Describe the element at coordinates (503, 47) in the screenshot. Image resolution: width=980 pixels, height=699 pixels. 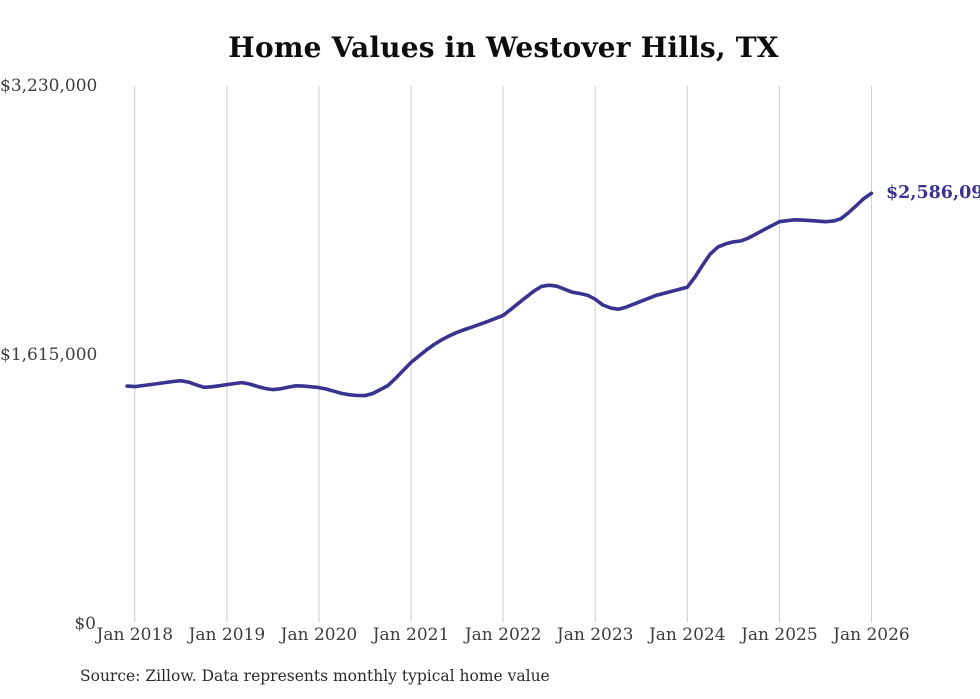
I see `chart-title: Home Values in Westover Hills, TX` at that location.